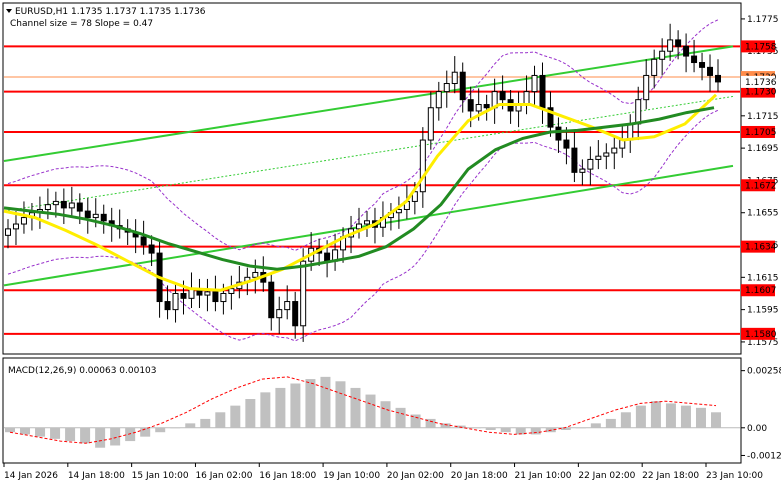 Image resolution: width=781 pixels, height=489 pixels. What do you see at coordinates (761, 248) in the screenshot?
I see `level-price-tag-label: 1.1634` at bounding box center [761, 248].